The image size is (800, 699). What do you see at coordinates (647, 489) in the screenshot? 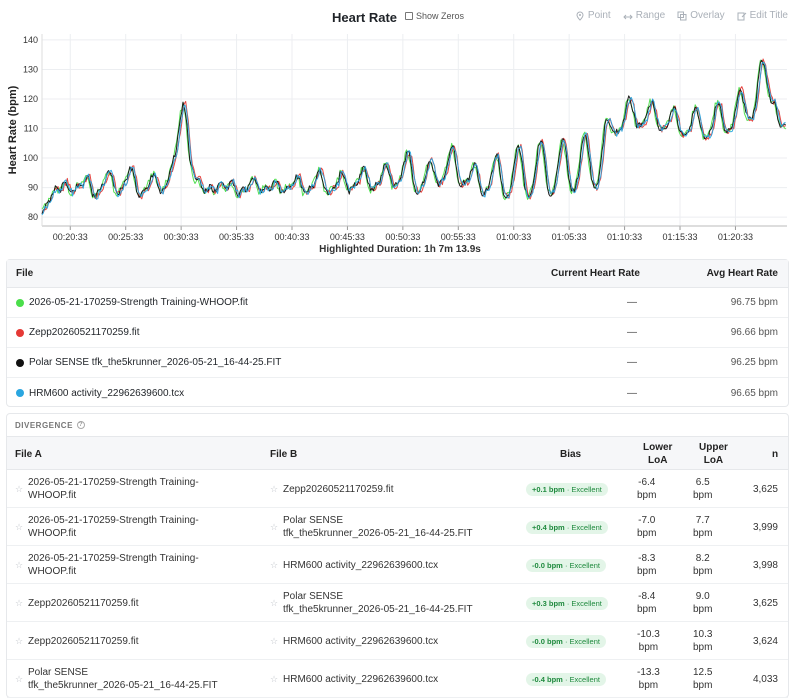
I see `lower-loa: -6.4 bpm` at bounding box center [647, 489].